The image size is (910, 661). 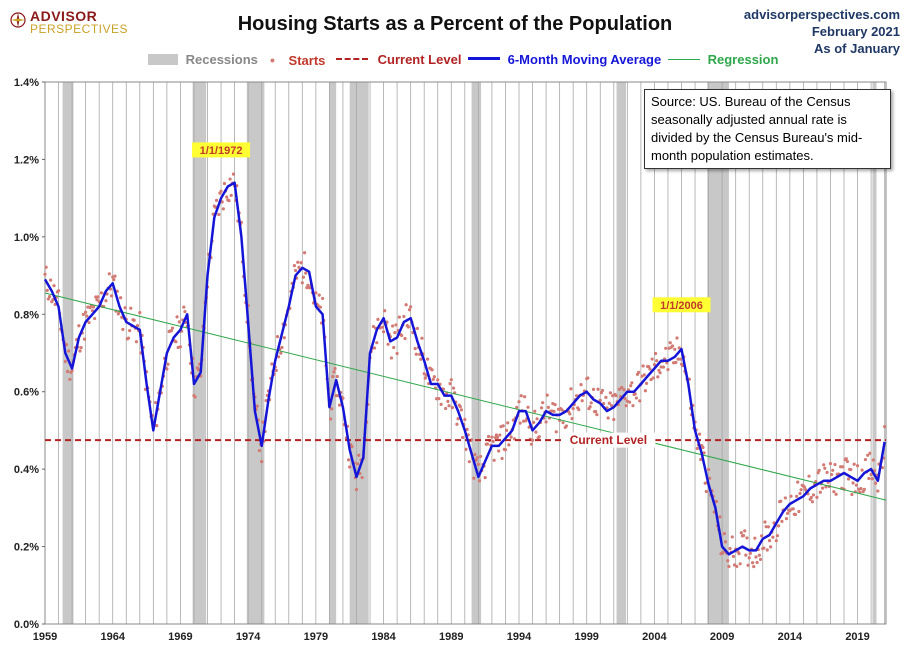 What do you see at coordinates (722, 637) in the screenshot?
I see `x-tick-label: 2009` at bounding box center [722, 637].